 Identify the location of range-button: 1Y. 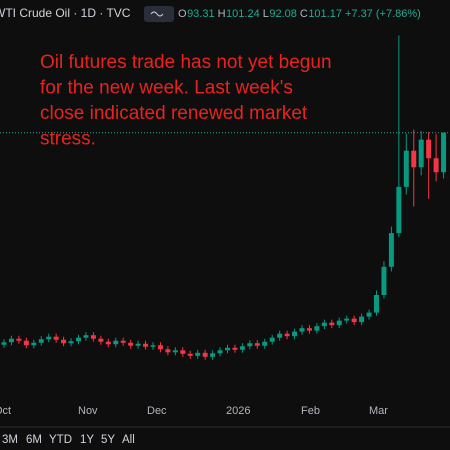
(87, 440).